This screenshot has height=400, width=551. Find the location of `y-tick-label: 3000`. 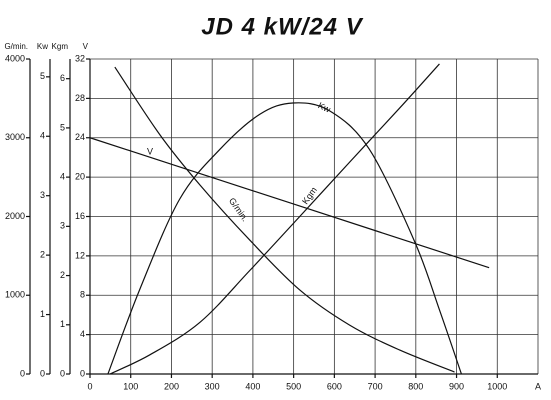

y-tick-label: 3000 is located at coordinates (15, 137).